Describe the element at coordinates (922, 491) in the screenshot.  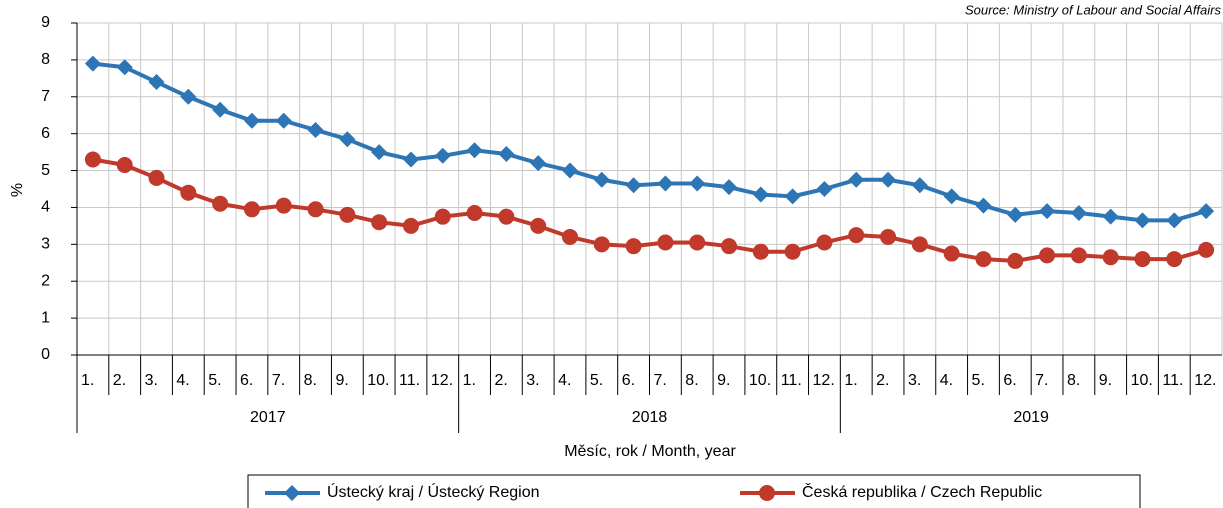
I see `legend-label: Česká republika / Czech Republic` at that location.